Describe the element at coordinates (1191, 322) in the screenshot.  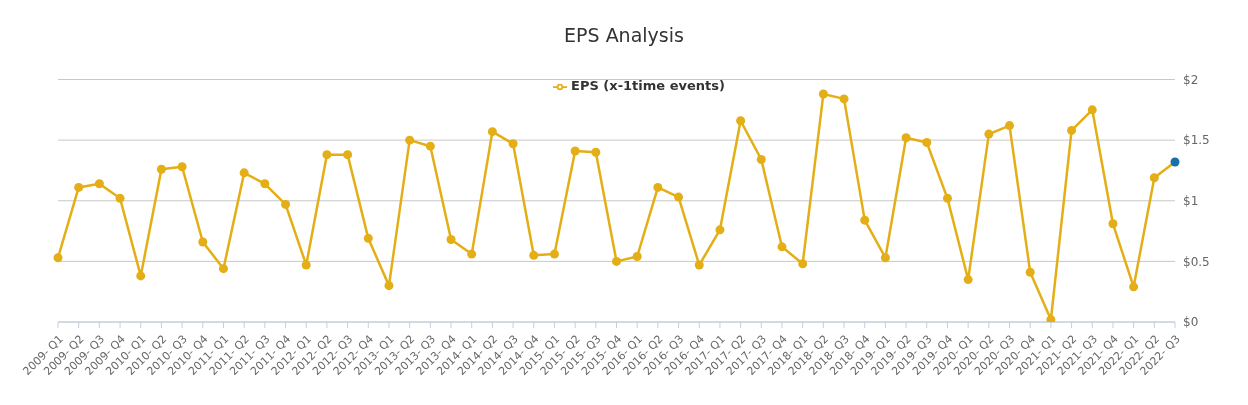
I see `y-tick-label: $0` at that location.